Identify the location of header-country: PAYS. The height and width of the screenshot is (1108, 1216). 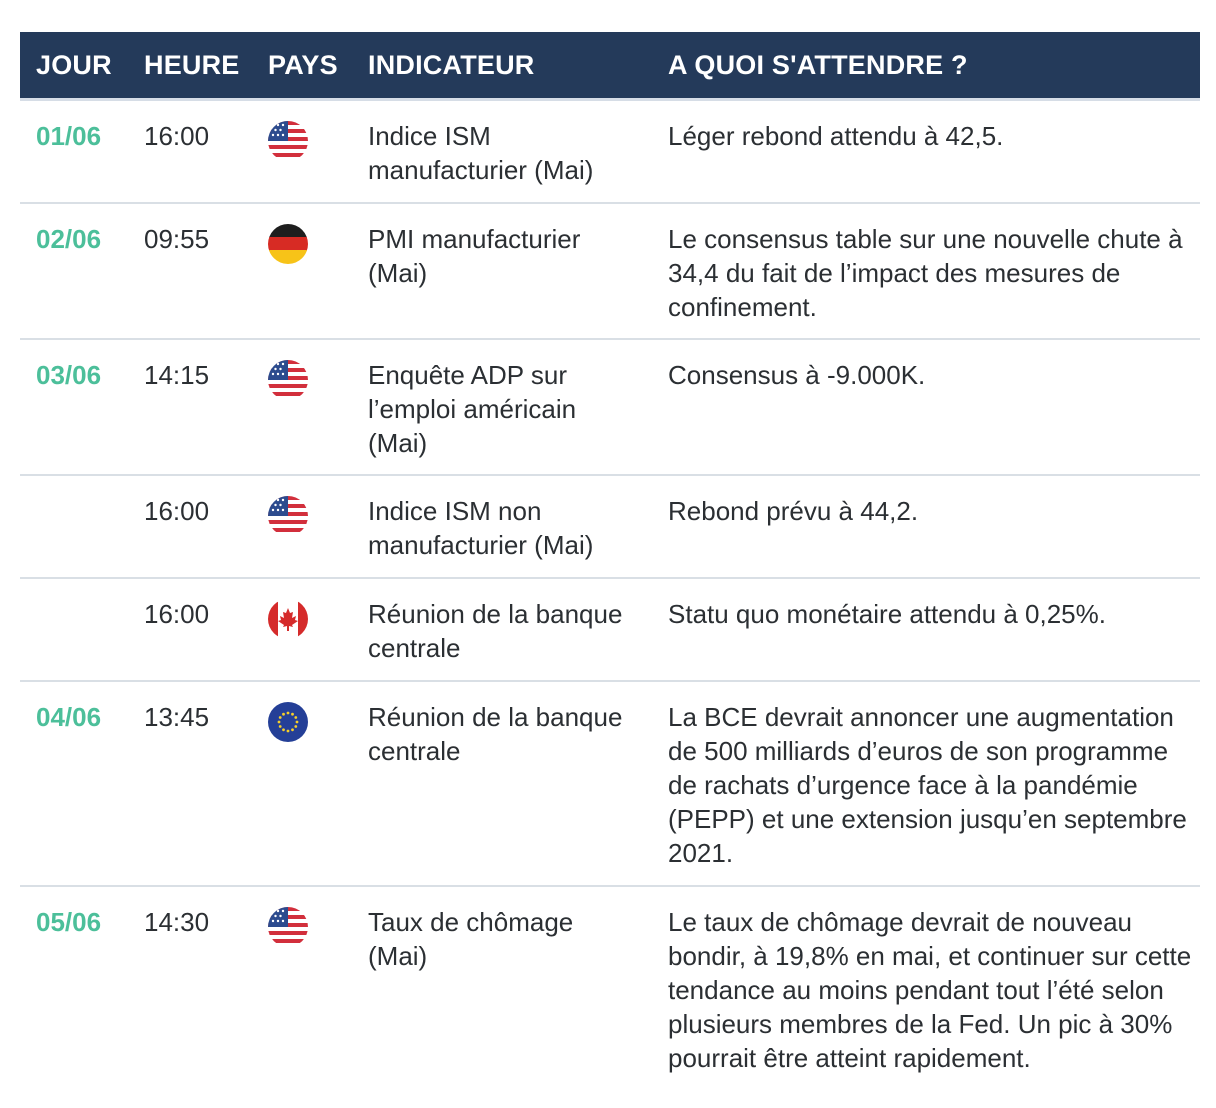
(303, 65).